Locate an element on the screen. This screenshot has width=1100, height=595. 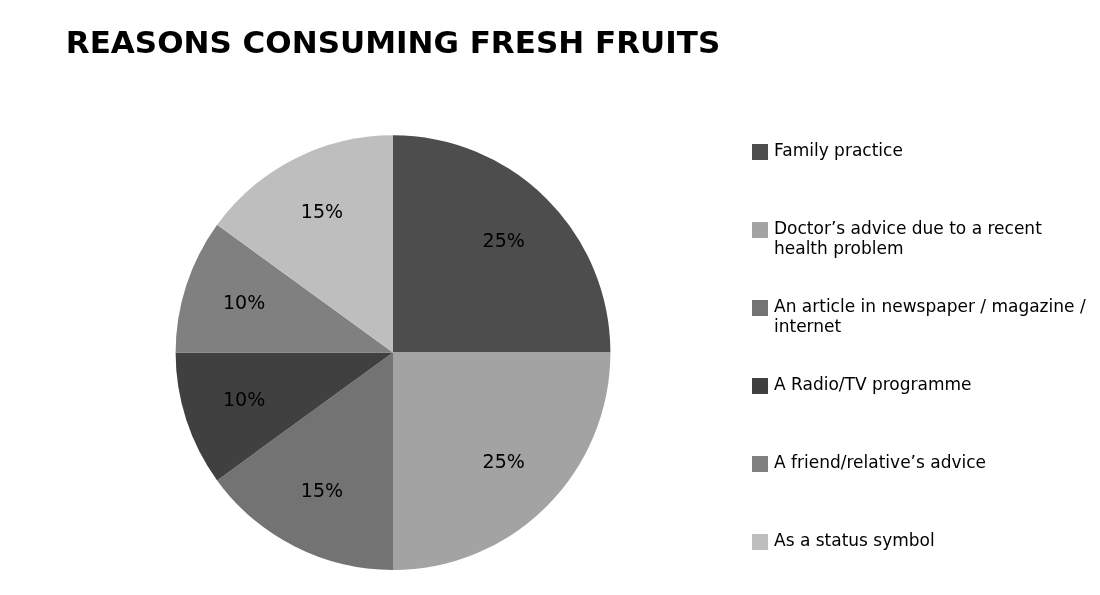
legend-label: As a status symbol is located at coordinates (854, 540).